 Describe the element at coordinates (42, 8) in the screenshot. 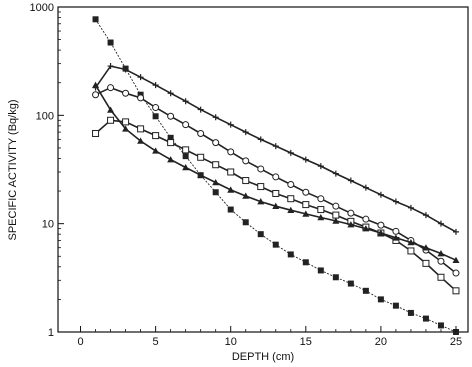

I see `y-tick-label: 1000` at that location.